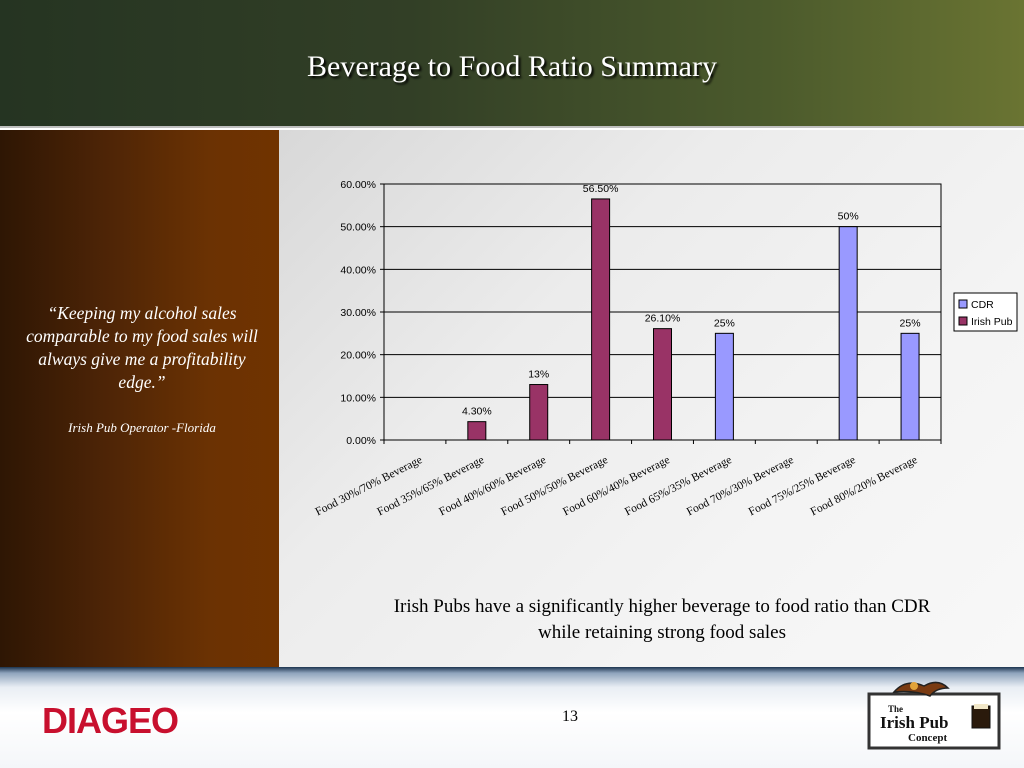 The width and height of the screenshot is (1024, 768). Describe the element at coordinates (570, 716) in the screenshot. I see `page-number: 13` at that location.